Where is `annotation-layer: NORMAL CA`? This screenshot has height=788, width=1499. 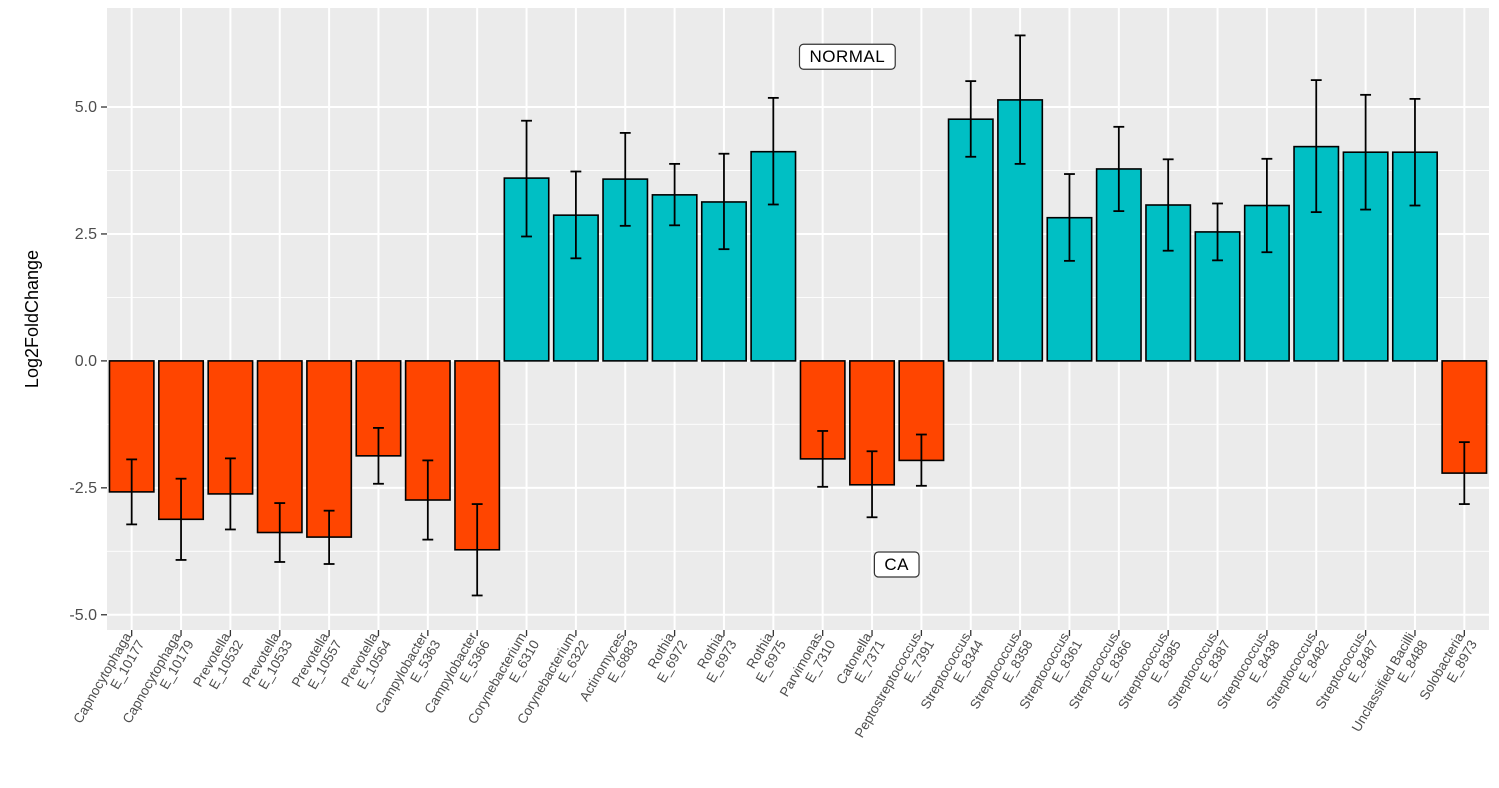 annotation-layer: NORMAL CA is located at coordinates (859, 310).